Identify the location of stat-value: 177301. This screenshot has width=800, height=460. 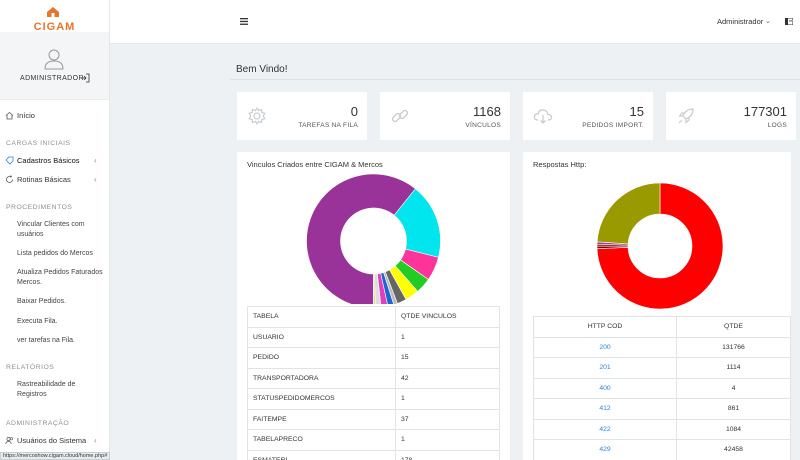
(765, 111).